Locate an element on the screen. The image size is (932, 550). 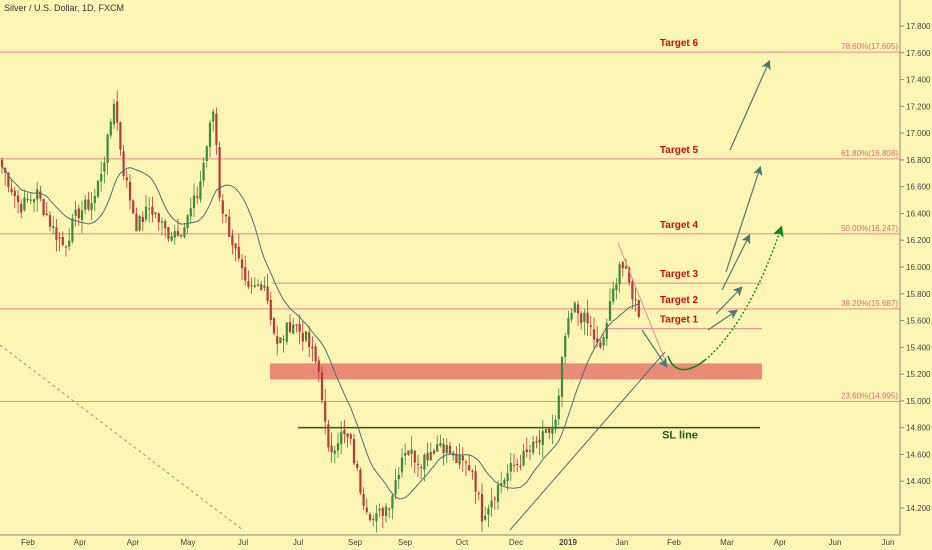
y-tick-label: 15.600 is located at coordinates (918, 321).